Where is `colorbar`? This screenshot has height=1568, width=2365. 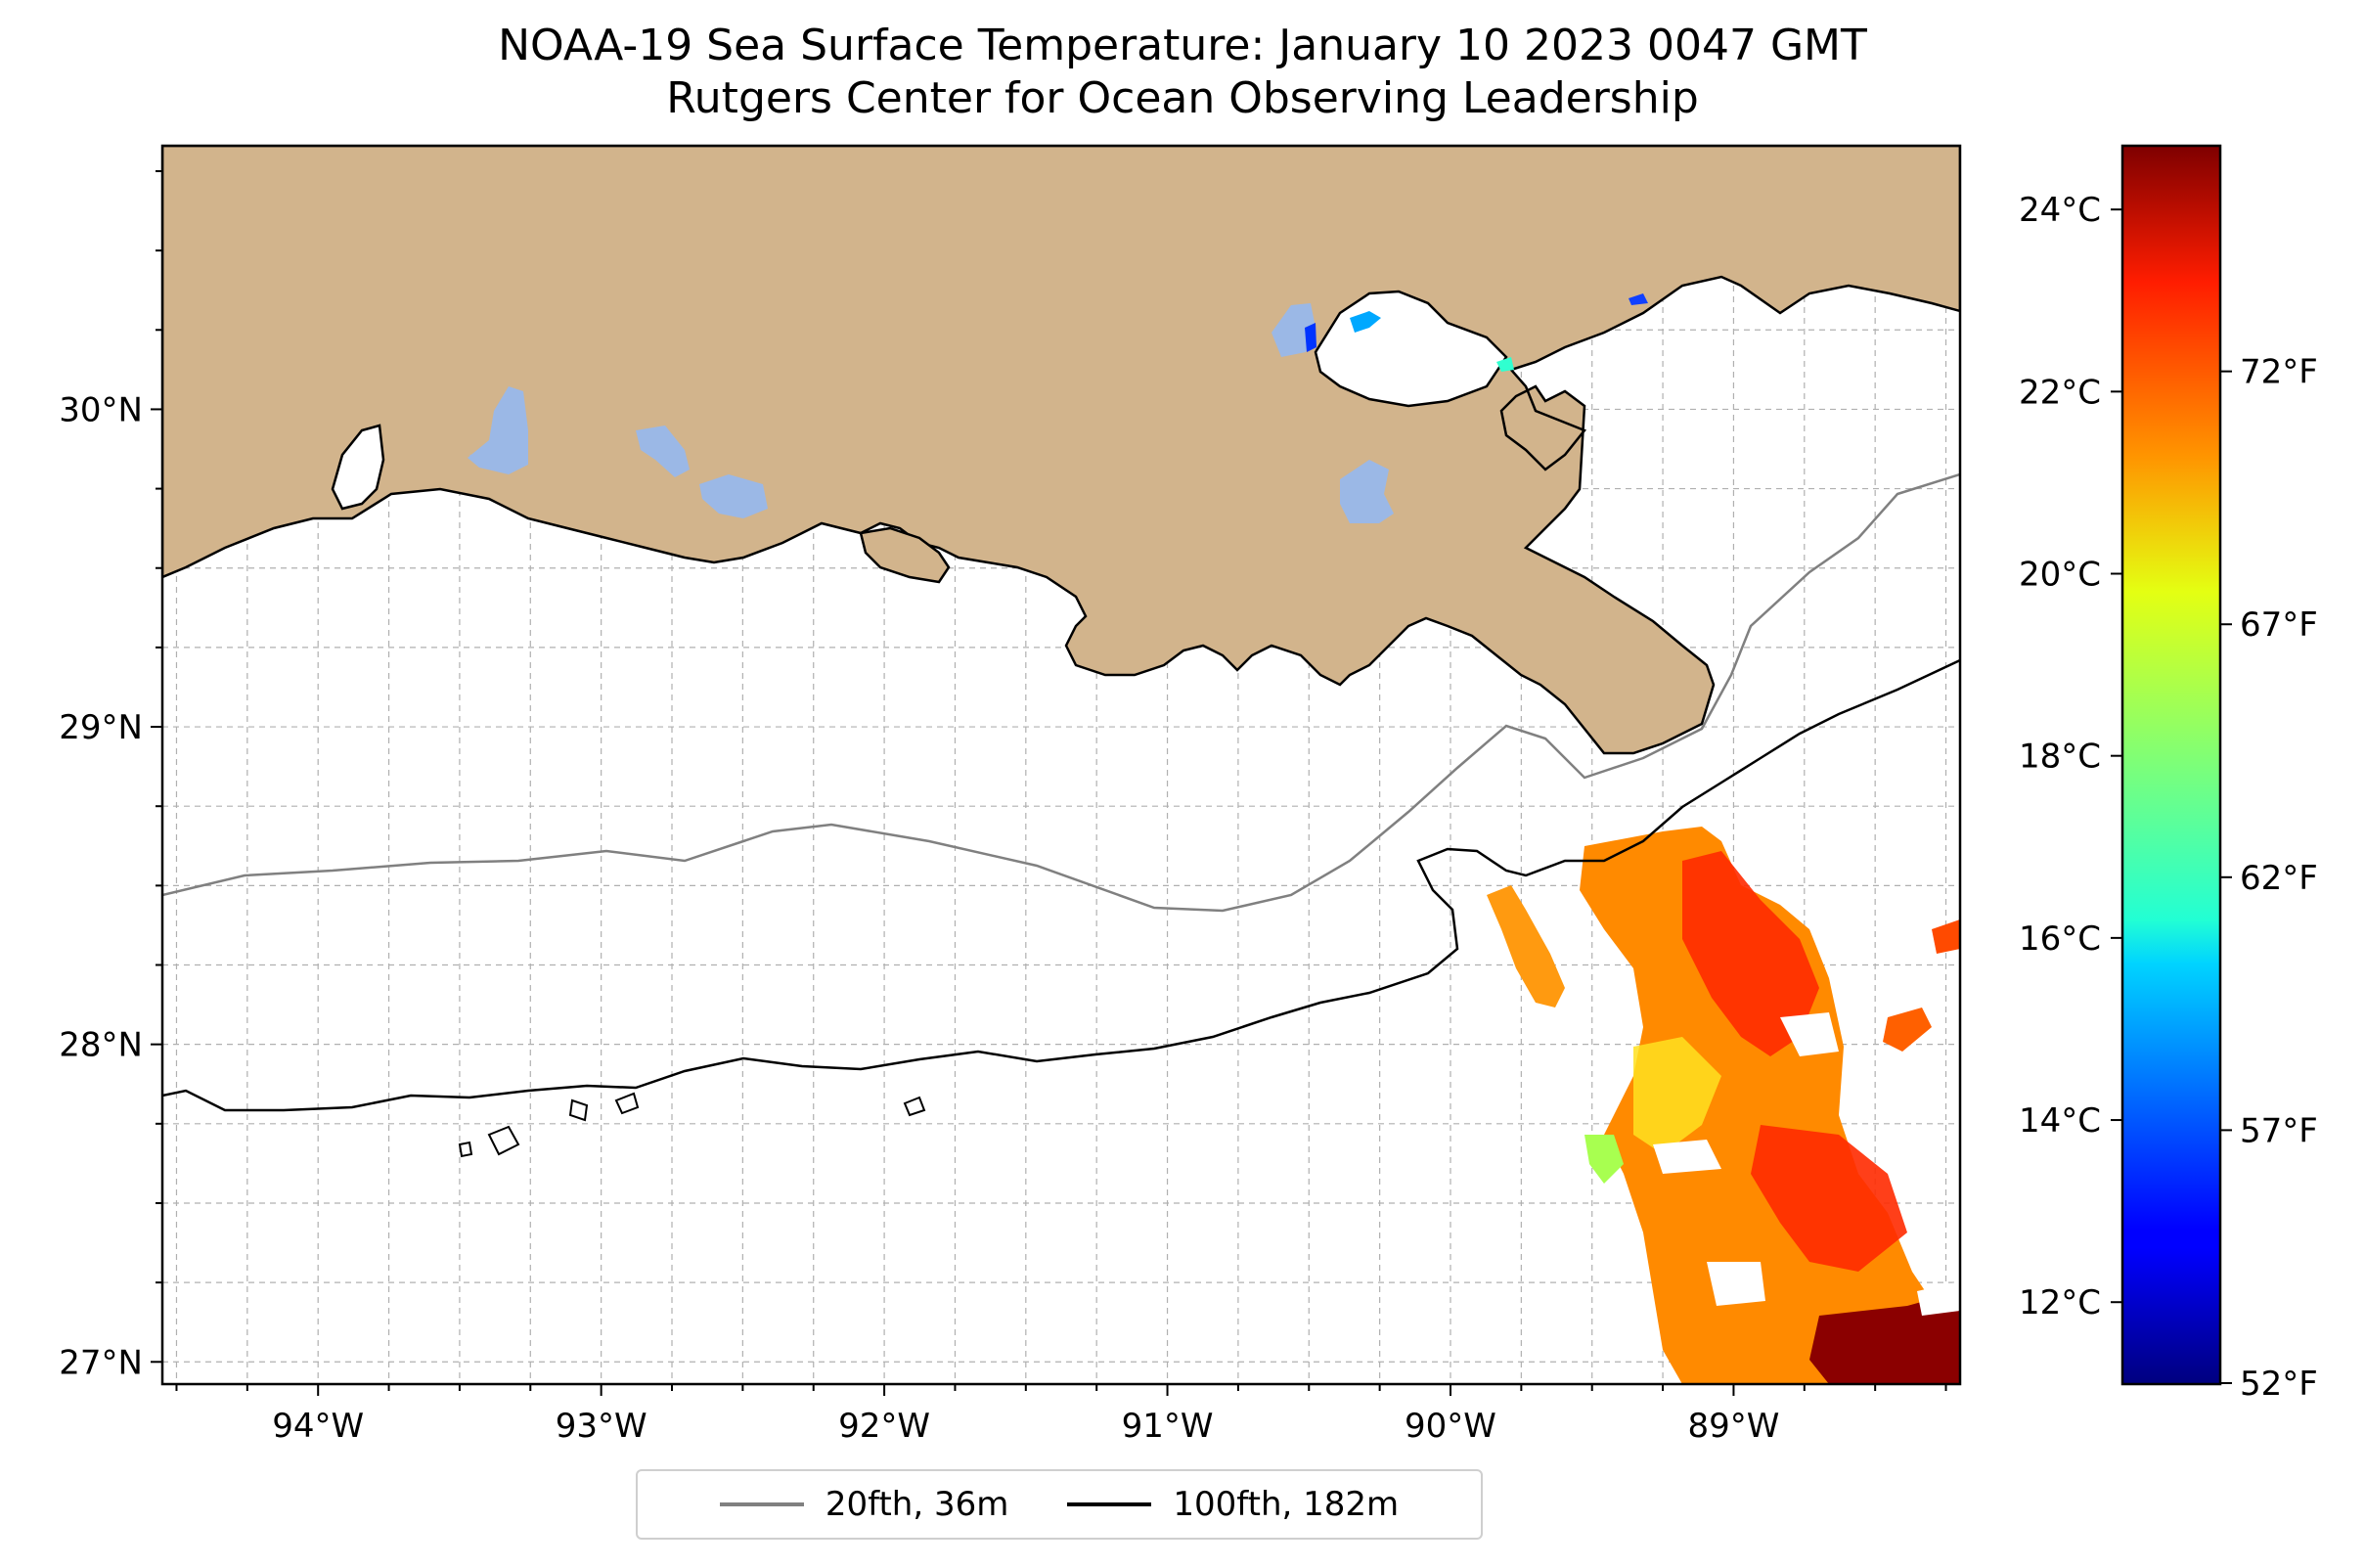 colorbar is located at coordinates (2171, 765).